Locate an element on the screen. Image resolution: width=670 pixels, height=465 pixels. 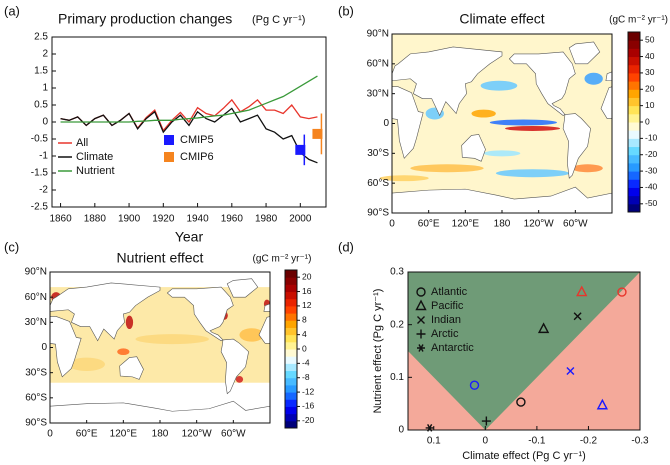
y-tick-label: 0.2 is located at coordinates (397, 324).